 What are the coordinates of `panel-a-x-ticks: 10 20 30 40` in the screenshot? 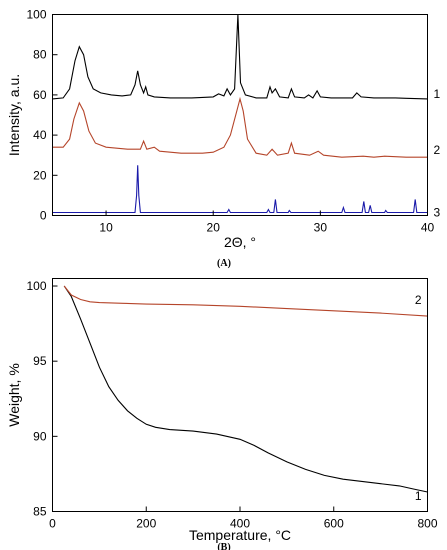 It's located at (267, 222).